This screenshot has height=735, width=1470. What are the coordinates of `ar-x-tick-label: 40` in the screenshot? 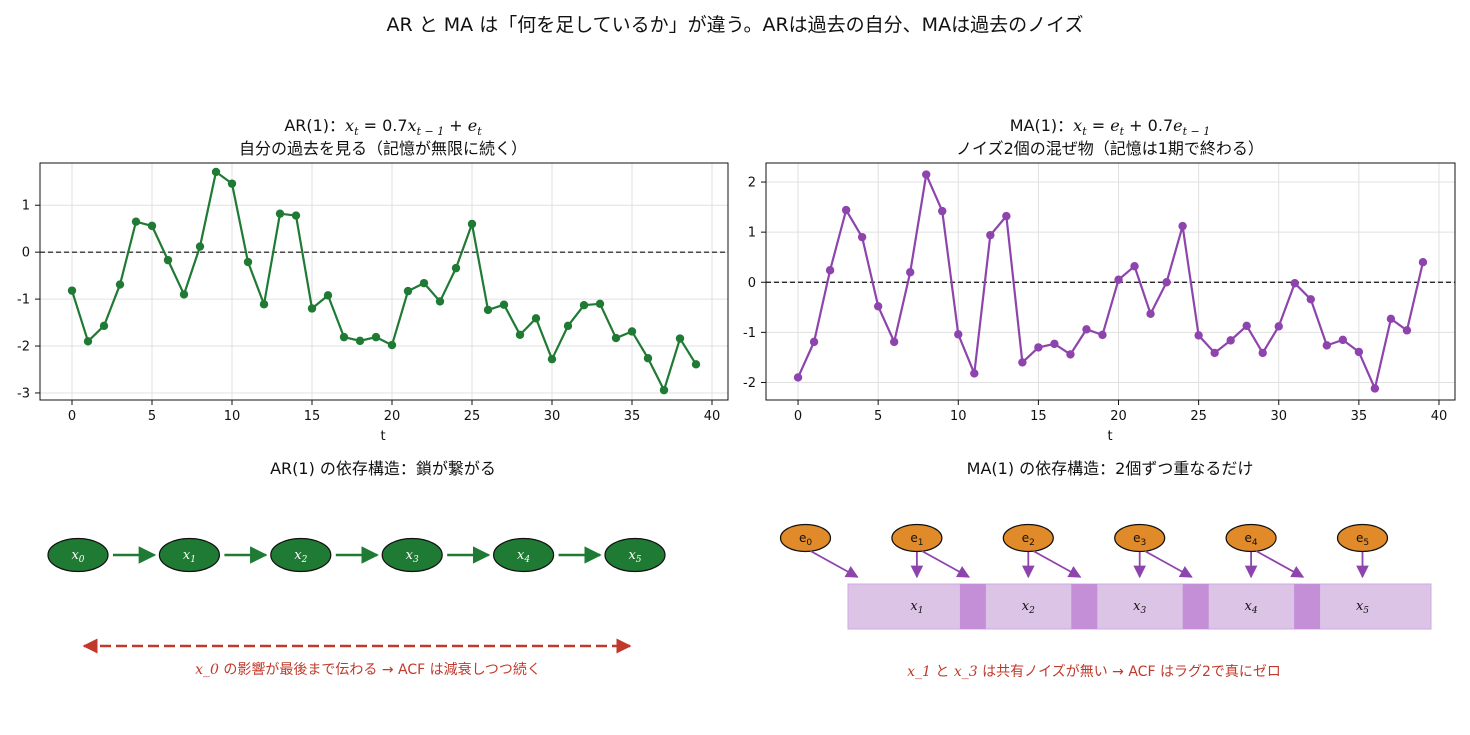 It's located at (712, 416).